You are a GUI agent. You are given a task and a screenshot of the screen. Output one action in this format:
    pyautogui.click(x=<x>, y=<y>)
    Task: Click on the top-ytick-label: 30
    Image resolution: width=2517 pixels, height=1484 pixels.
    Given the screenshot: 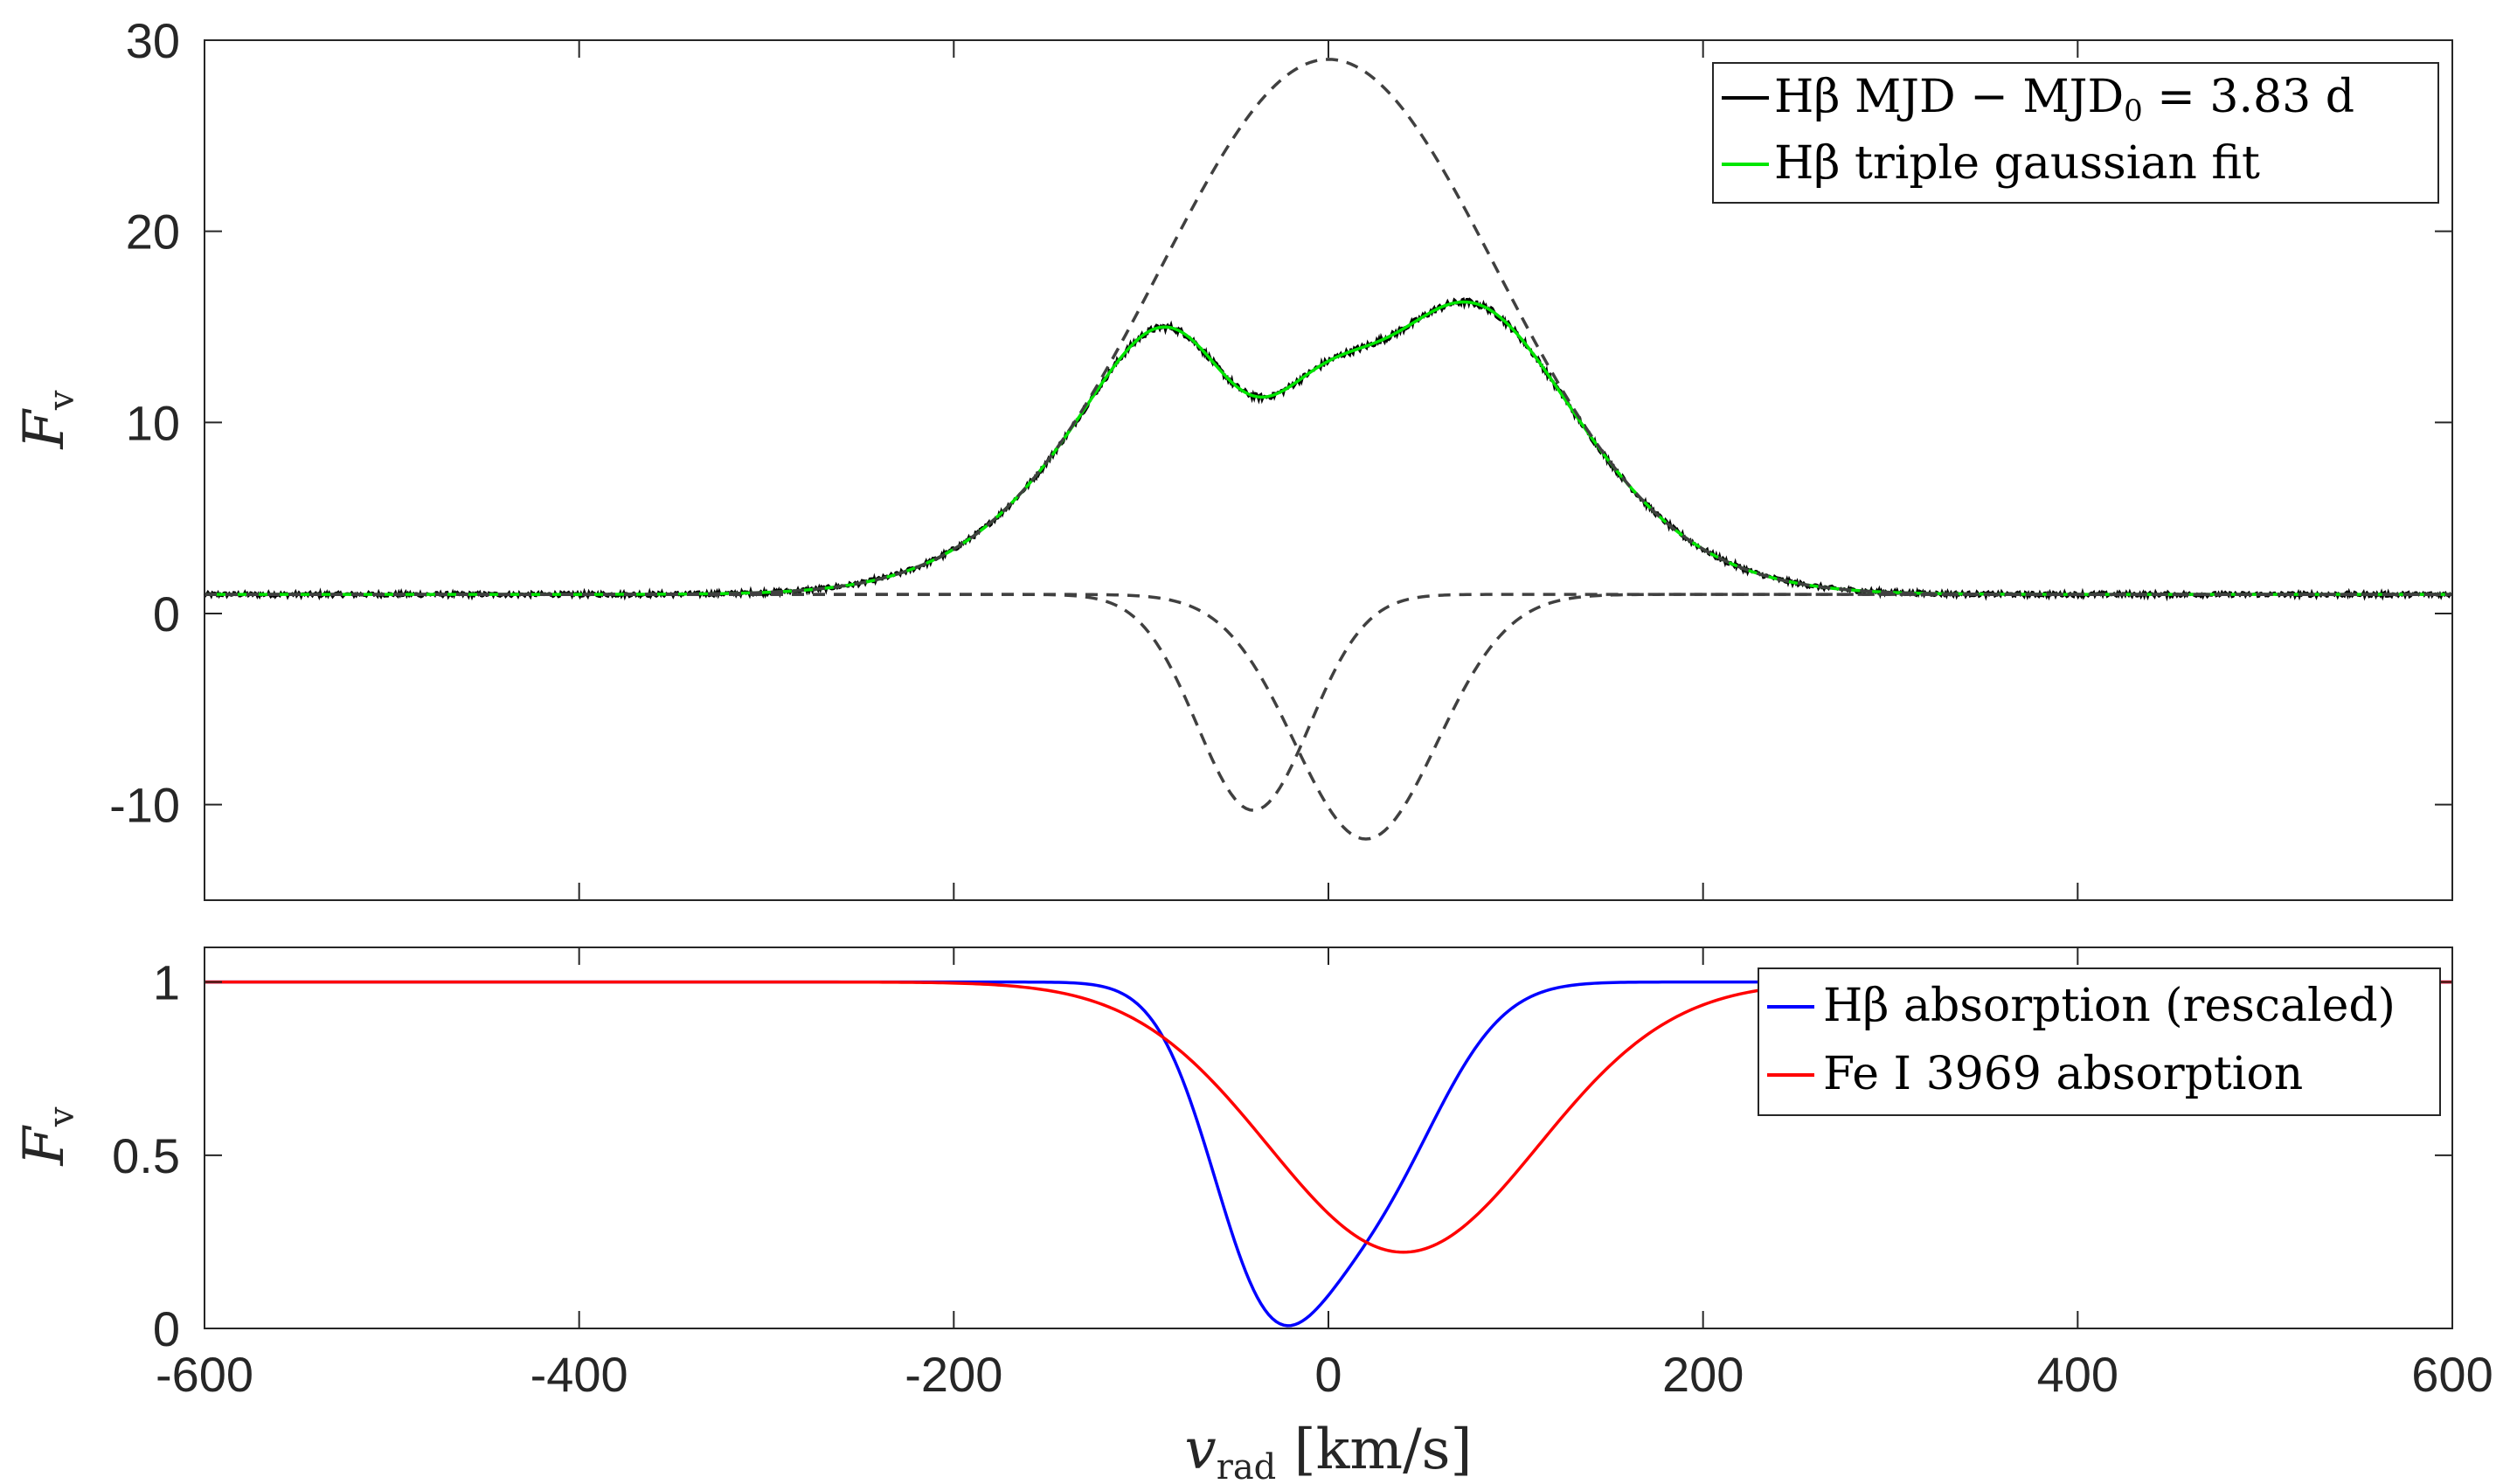 What is the action you would take?
    pyautogui.click(x=153, y=40)
    